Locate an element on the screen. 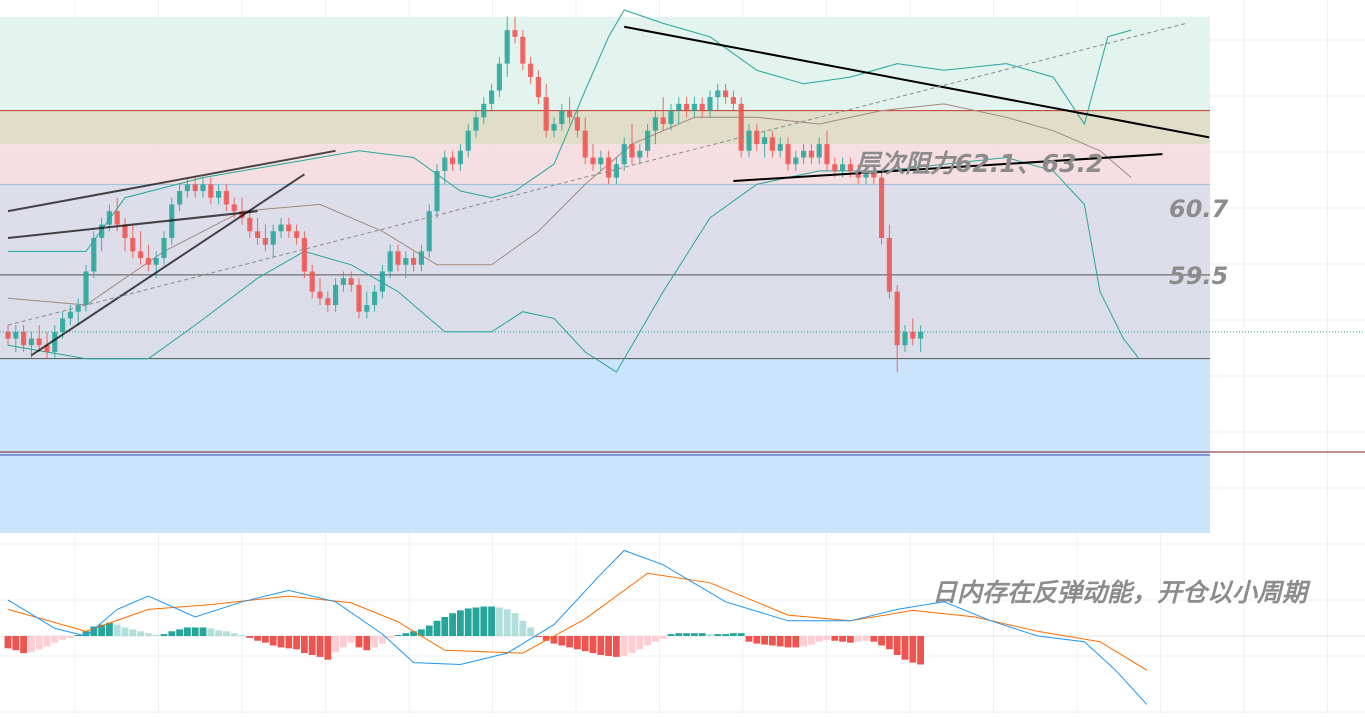 The height and width of the screenshot is (717, 1365). middle-zone is located at coordinates (605, 229).